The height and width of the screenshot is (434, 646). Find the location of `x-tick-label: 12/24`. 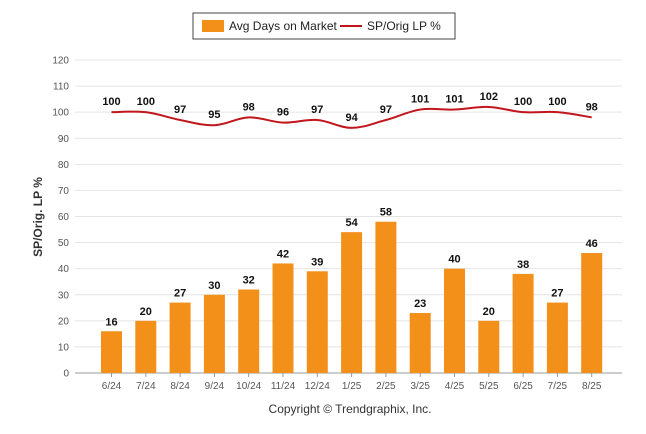

x-tick-label: 12/24 is located at coordinates (317, 386).